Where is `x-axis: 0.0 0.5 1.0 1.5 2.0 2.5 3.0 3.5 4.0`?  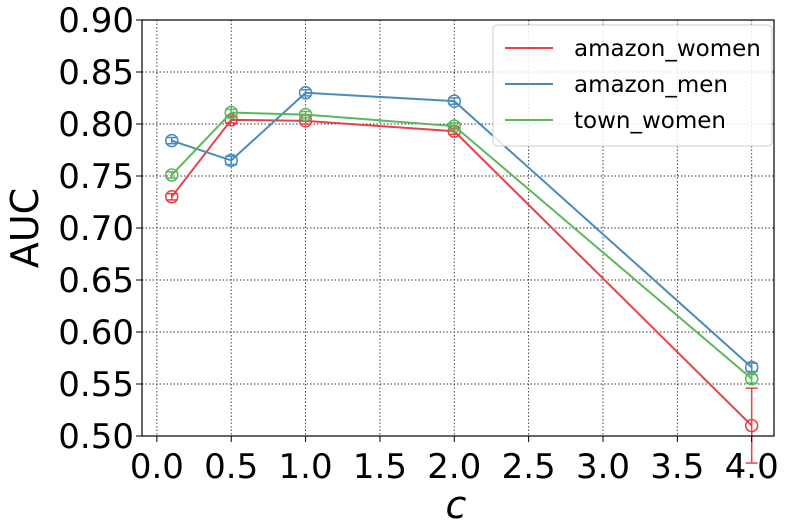
x-axis: 0.0 0.5 1.0 1.5 2.0 2.5 3.0 3.5 4.0 is located at coordinates (454, 461).